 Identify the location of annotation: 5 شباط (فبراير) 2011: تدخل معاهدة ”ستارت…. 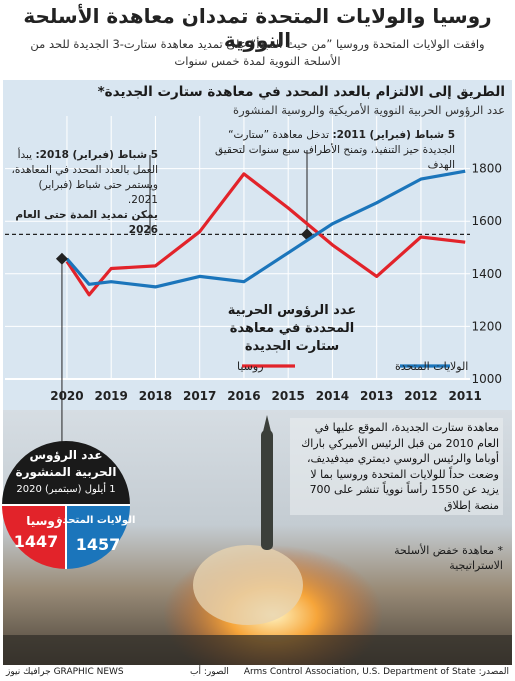
(330, 150).